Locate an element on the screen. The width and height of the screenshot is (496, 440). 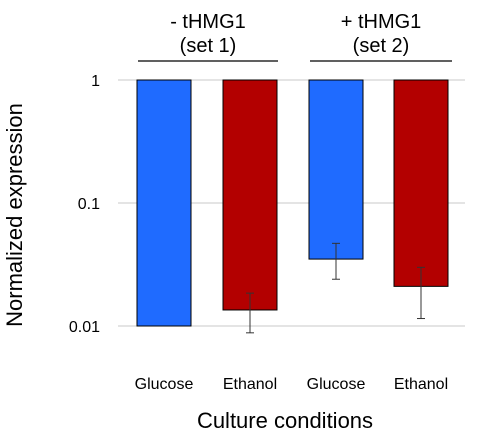
error-bars is located at coordinates (335, 288).